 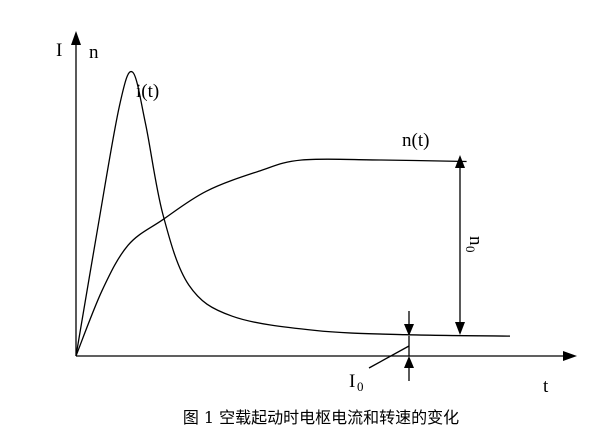 I want to click on x-axis-label-time: t, so click(x=546, y=386).